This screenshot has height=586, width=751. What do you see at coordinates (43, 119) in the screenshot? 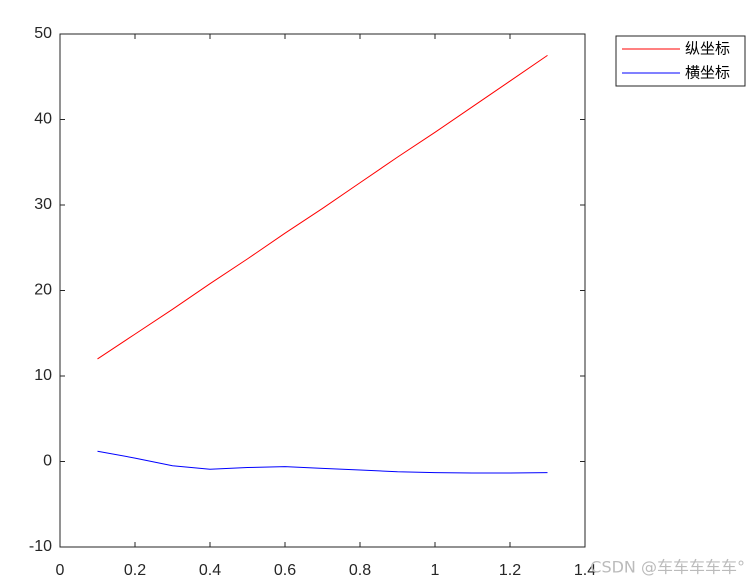
I see `y-tick-label: 40` at bounding box center [43, 119].